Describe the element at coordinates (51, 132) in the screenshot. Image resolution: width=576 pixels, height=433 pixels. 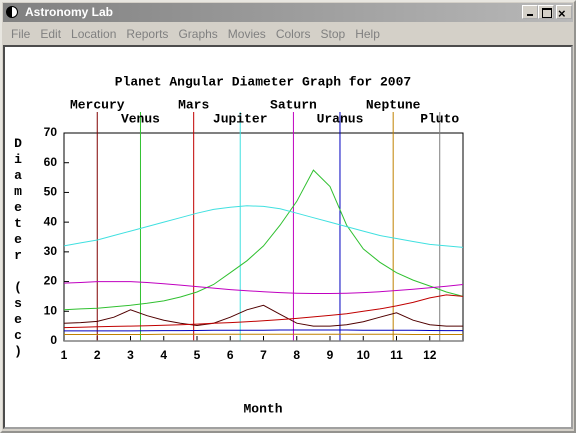
I see `y-tick-label: 70` at that location.